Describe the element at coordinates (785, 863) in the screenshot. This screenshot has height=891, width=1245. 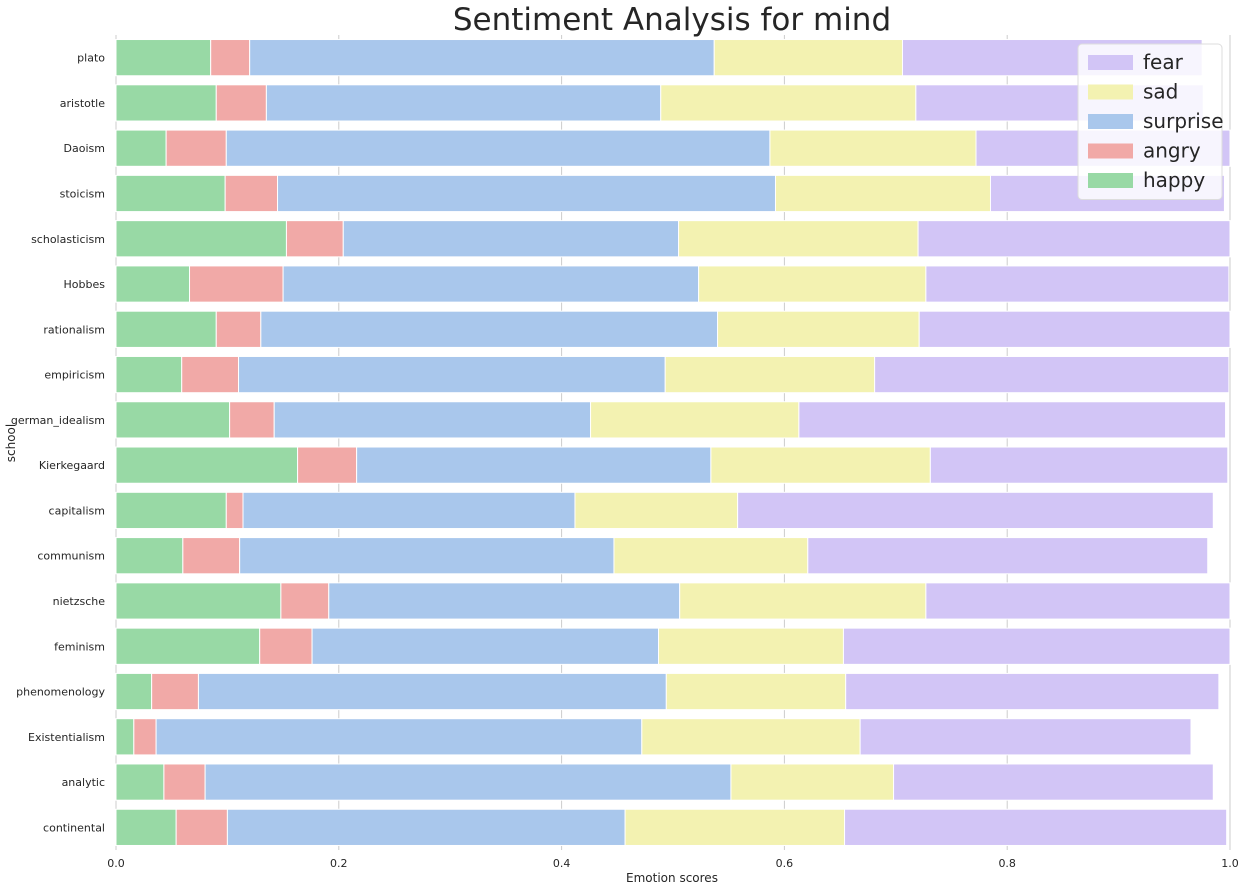
I see `x-tick-label: 0.6` at that location.